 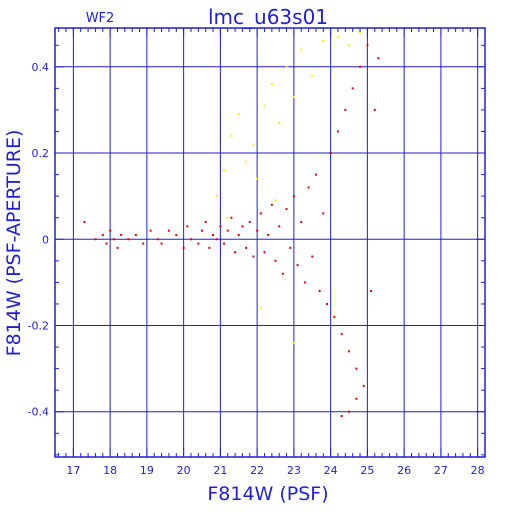 I want to click on y-axis-label: F814W (PSF-APERTURE), so click(x=14, y=243).